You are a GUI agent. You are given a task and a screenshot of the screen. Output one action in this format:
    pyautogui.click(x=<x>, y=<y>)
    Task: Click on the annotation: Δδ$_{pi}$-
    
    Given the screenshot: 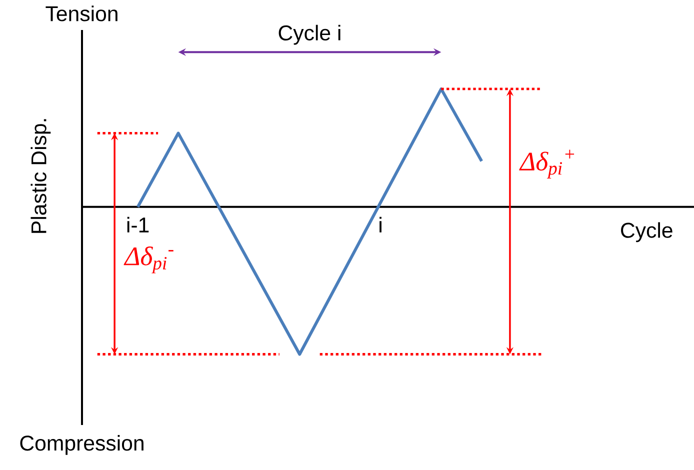 What is the action you would take?
    pyautogui.click(x=149, y=260)
    